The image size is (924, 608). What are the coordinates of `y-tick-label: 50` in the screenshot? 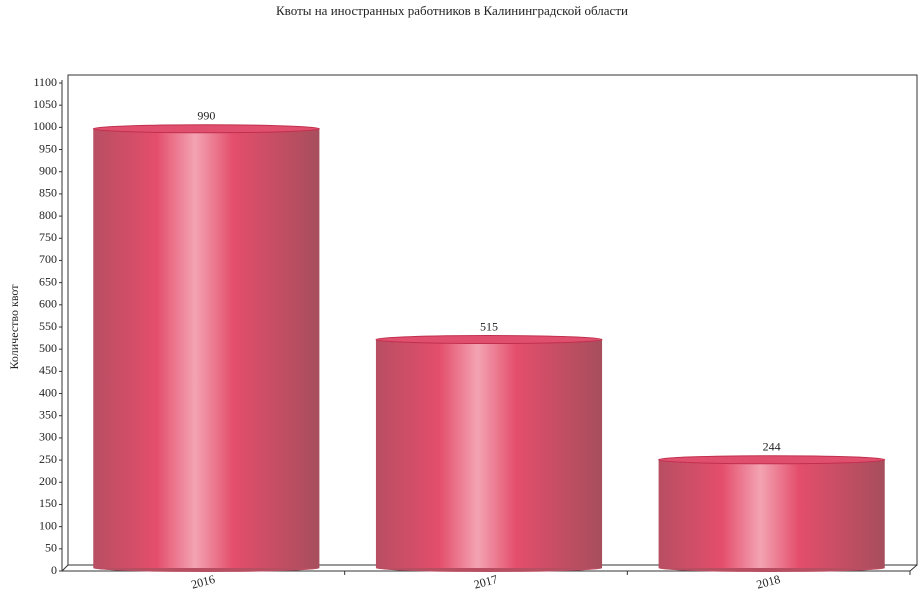 It's located at (51, 548).